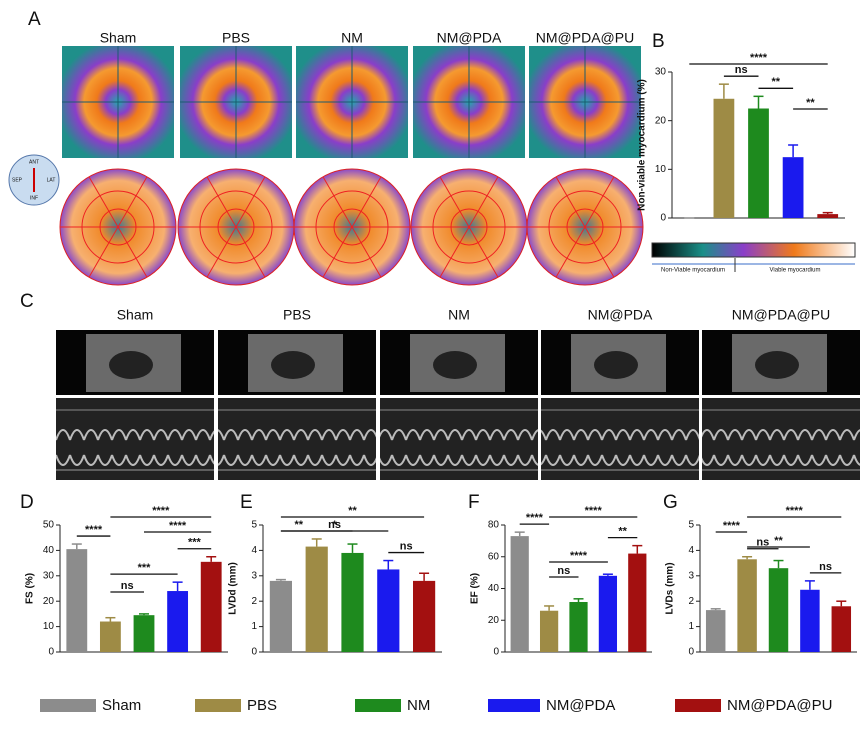  What do you see at coordinates (121, 705) in the screenshot?
I see `legend-label: Sham` at bounding box center [121, 705].